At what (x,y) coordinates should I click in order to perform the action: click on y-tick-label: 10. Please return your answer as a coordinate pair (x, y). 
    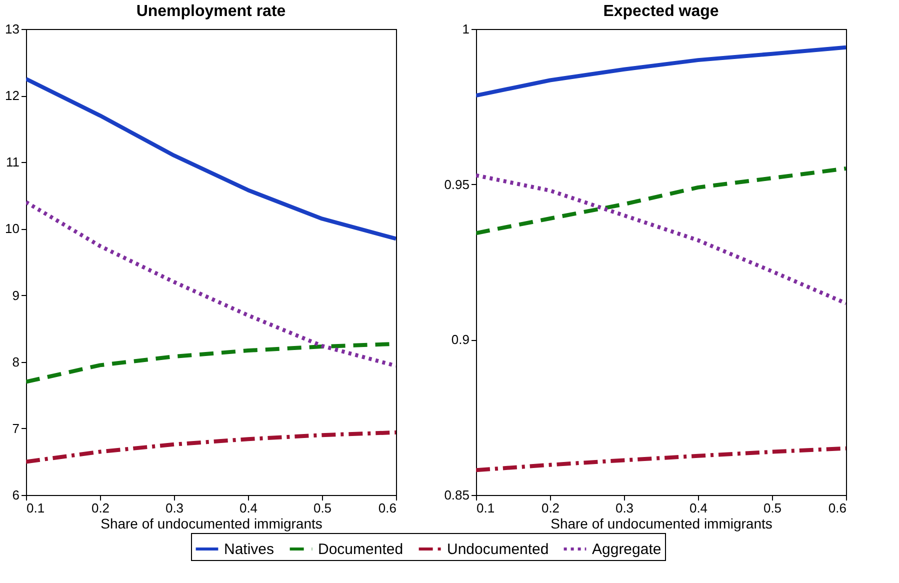
    Looking at the image, I should click on (12, 228).